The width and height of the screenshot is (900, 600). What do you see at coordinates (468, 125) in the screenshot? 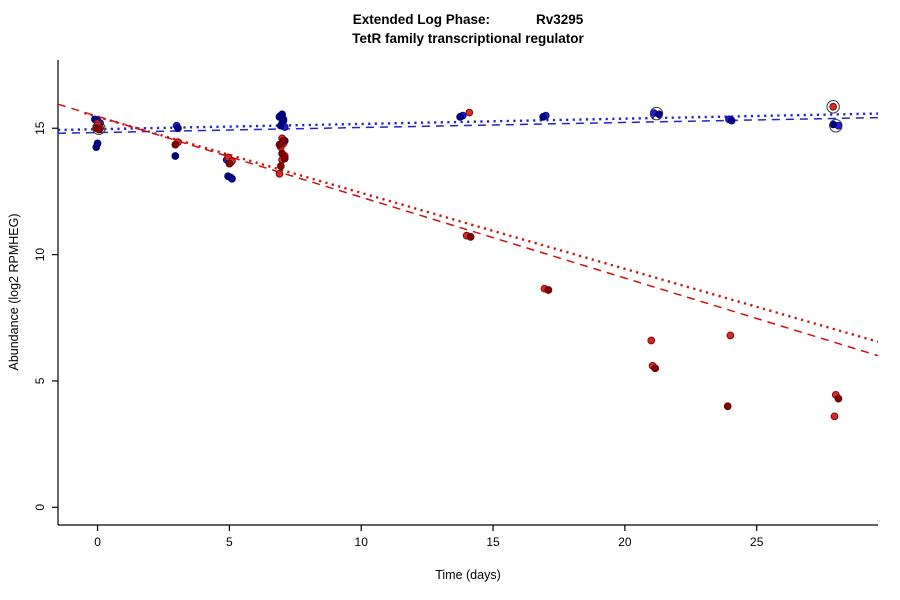
I see `blue-dashed-fit-line` at bounding box center [468, 125].